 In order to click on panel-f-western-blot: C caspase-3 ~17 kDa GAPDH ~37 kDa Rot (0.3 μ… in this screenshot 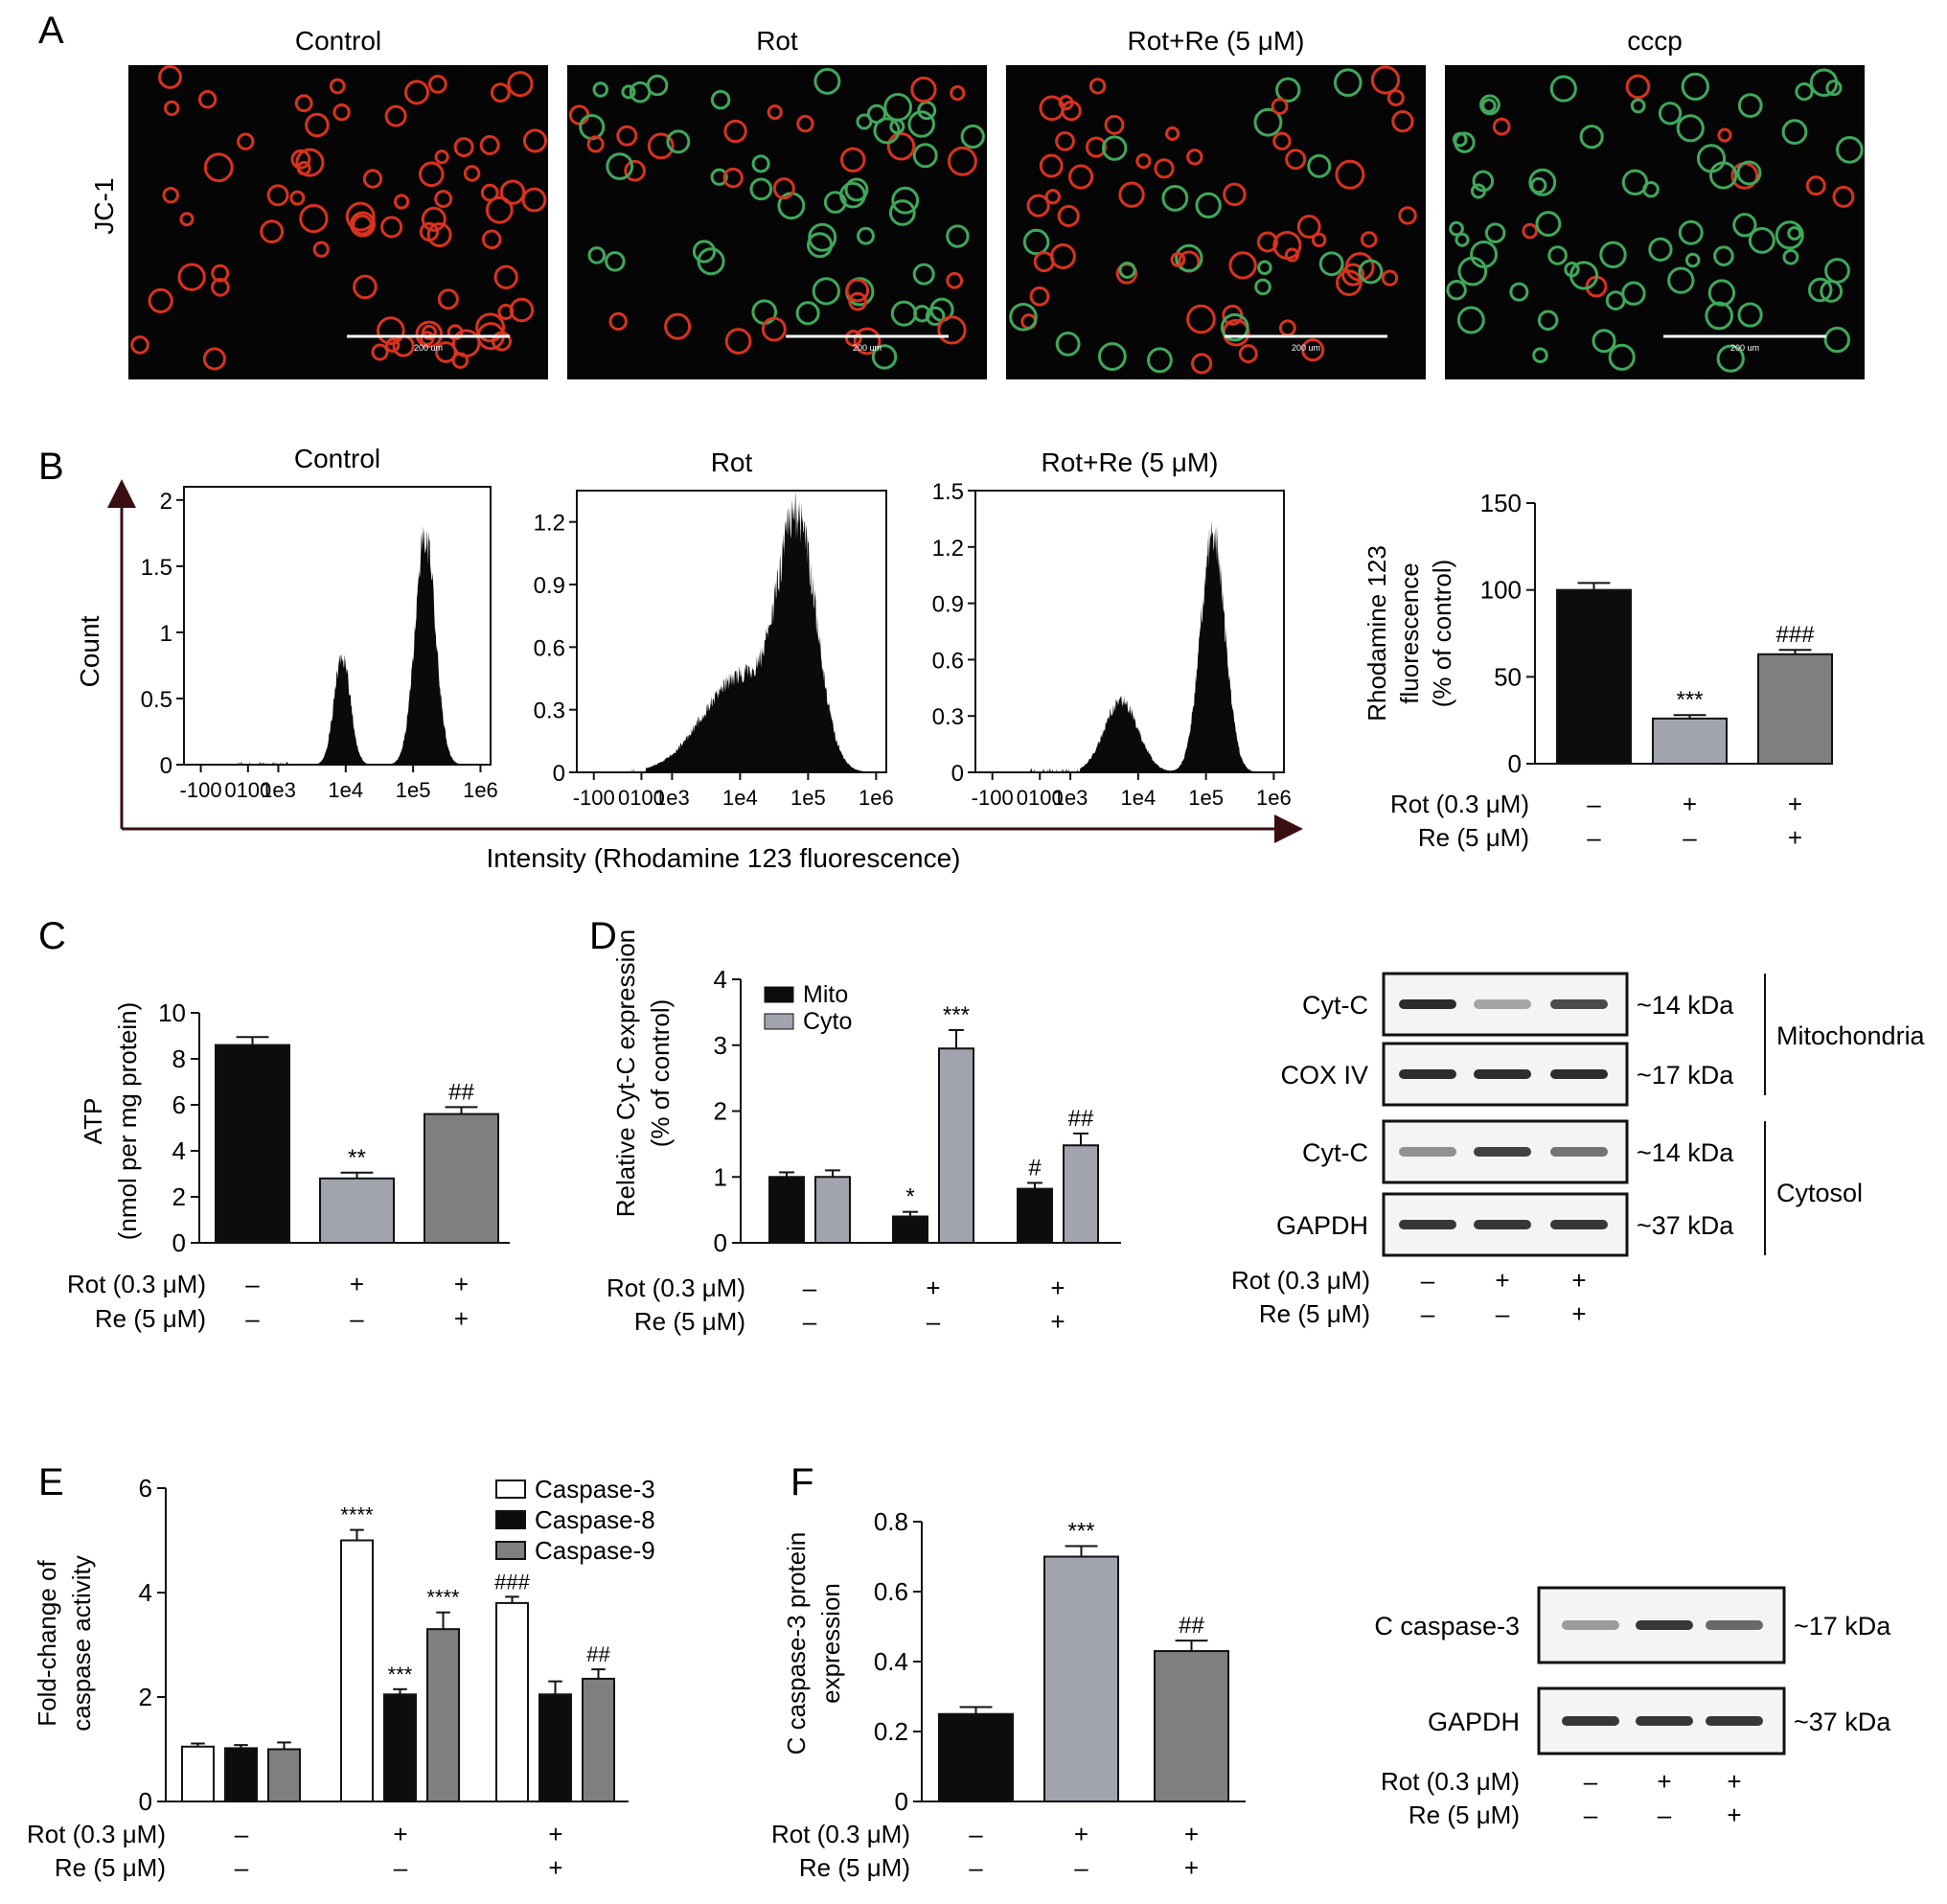, I will do `click(1632, 1708)`.